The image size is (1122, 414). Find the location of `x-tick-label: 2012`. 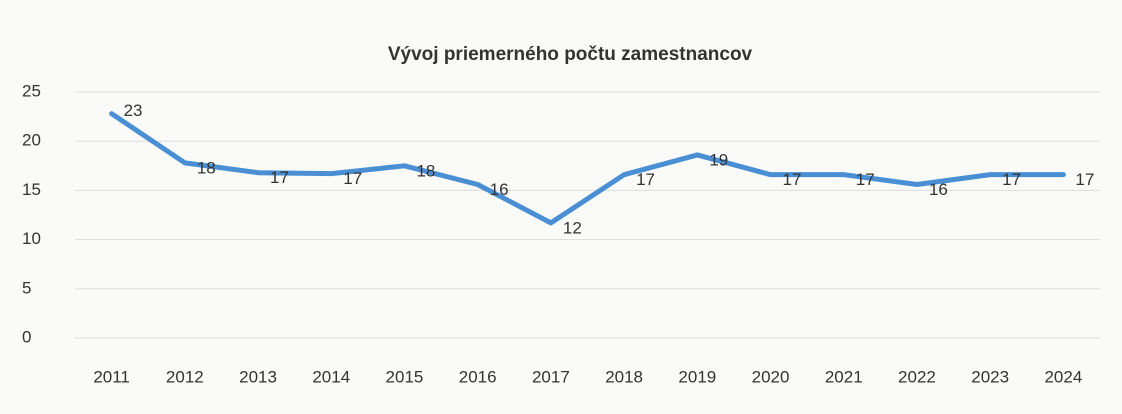

x-tick-label: 2012 is located at coordinates (185, 376).